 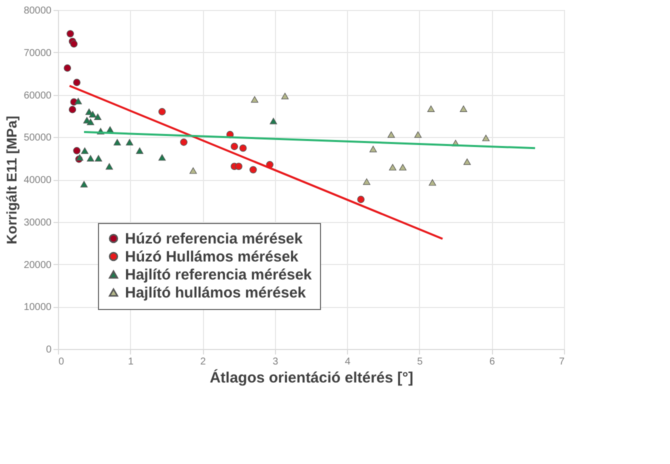 I want to click on x-tick-label: 6, so click(x=492, y=362).